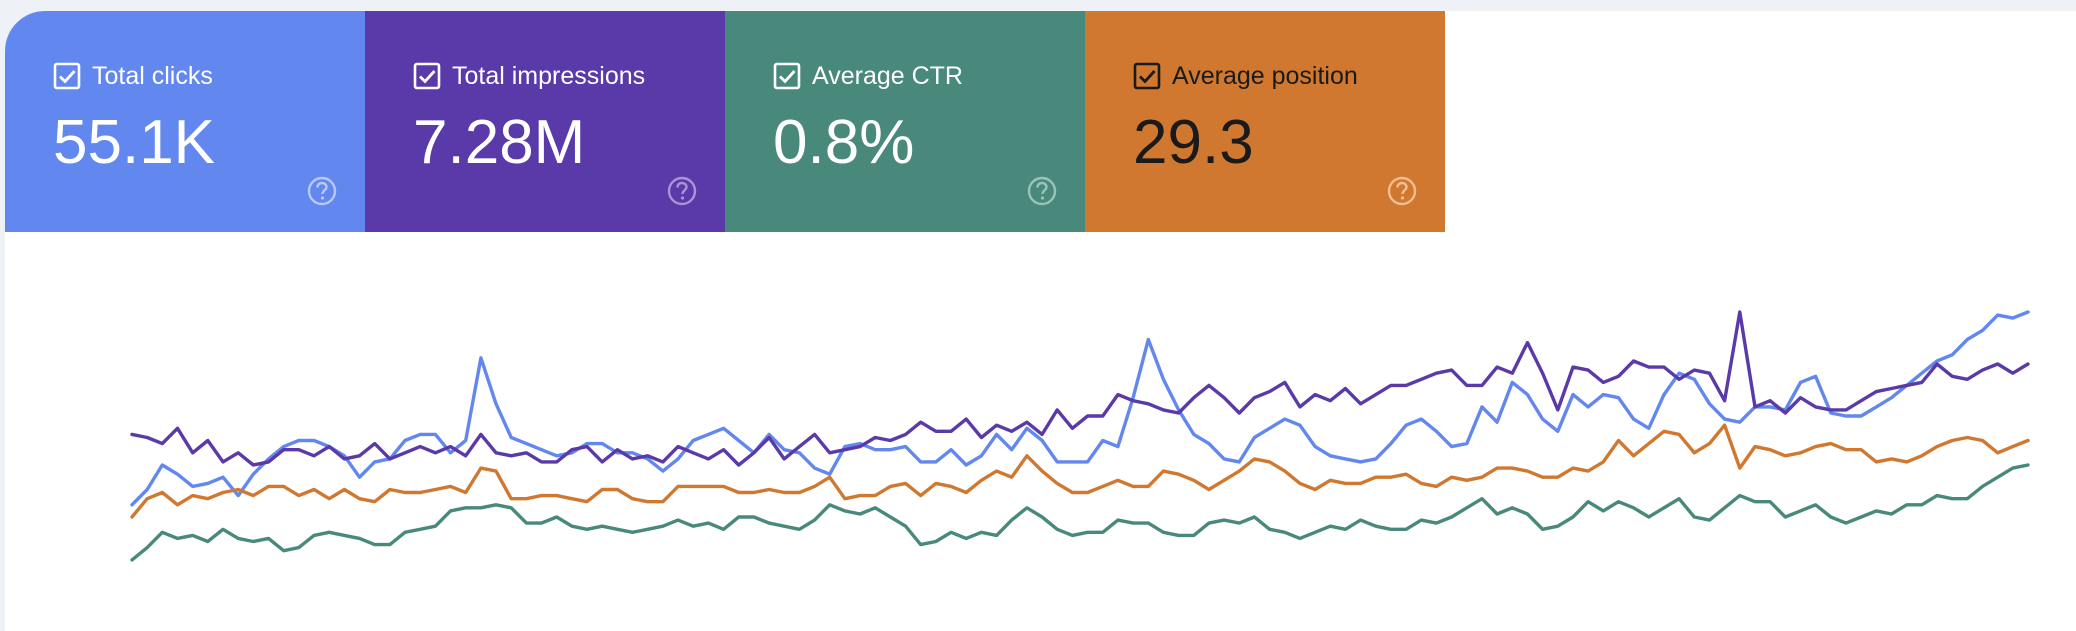  What do you see at coordinates (549, 76) in the screenshot?
I see `metric-label: Total impressions` at bounding box center [549, 76].